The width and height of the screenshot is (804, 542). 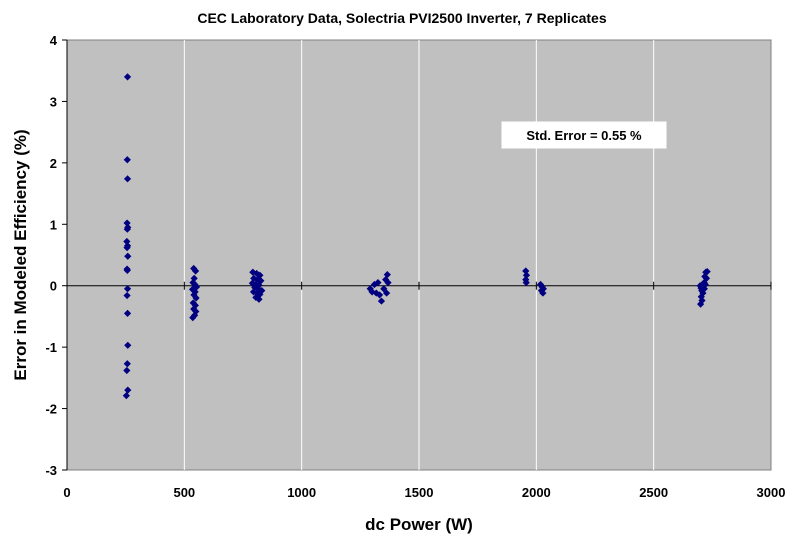 What do you see at coordinates (53, 286) in the screenshot?
I see `y-tick-label: 0` at bounding box center [53, 286].